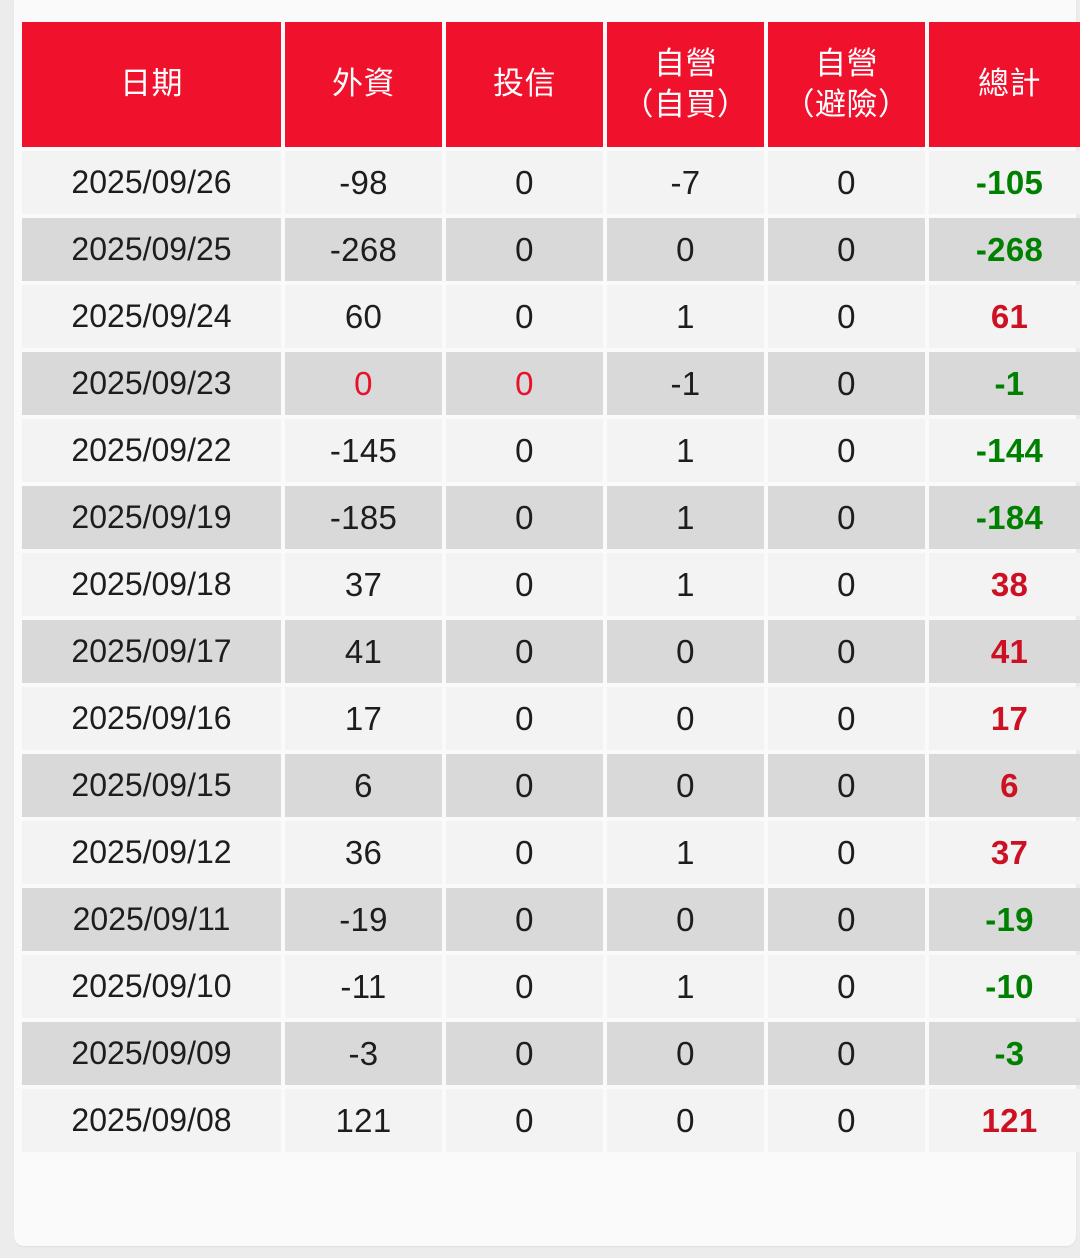 Image resolution: width=1080 pixels, height=1258 pixels. What do you see at coordinates (685, 104) in the screenshot?
I see `column-header-sublabel: （自買）` at bounding box center [685, 104].